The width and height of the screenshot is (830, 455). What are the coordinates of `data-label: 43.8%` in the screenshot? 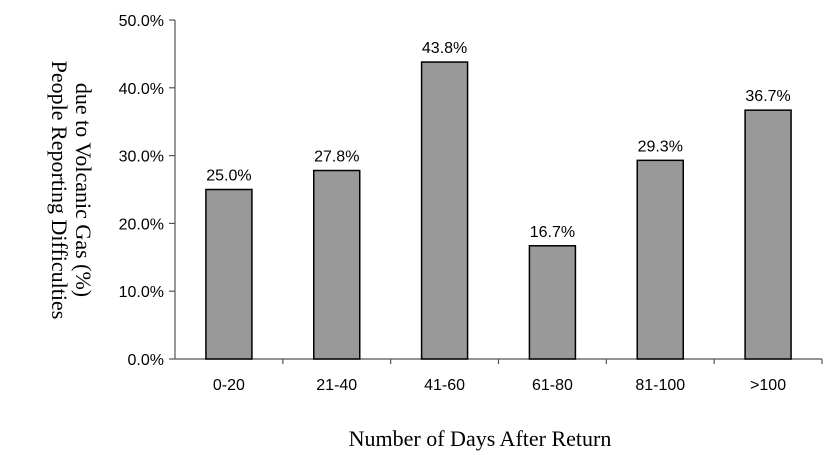 It's located at (444, 48).